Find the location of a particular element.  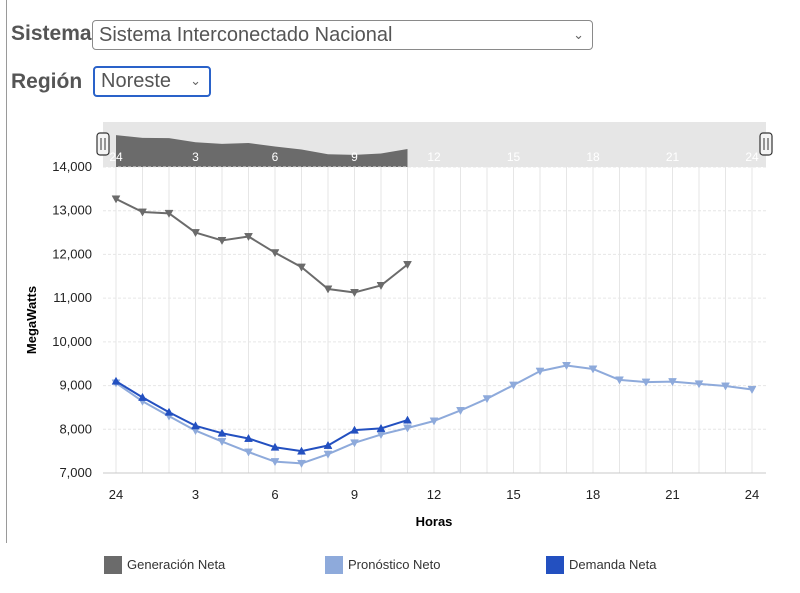

sistema-select-value: Sistema Interconectado Nacional is located at coordinates (246, 35).